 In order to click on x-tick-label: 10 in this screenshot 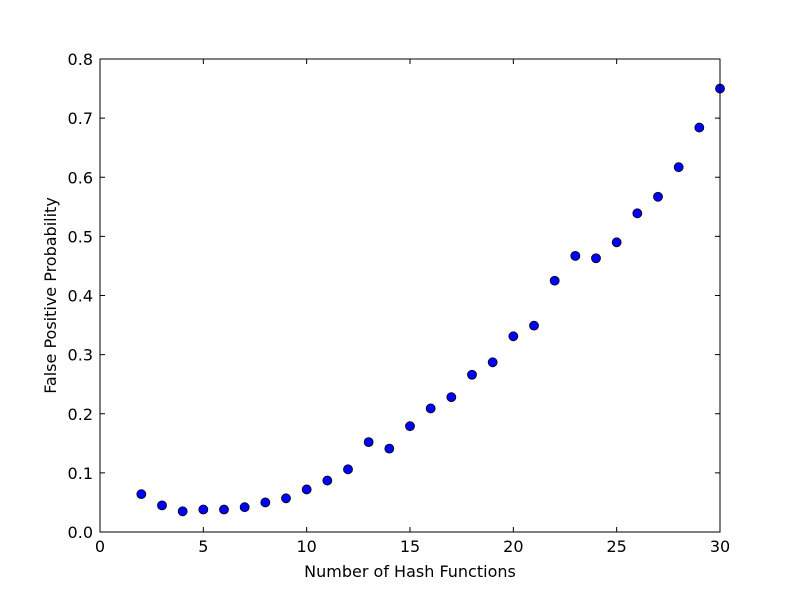, I will do `click(306, 546)`.